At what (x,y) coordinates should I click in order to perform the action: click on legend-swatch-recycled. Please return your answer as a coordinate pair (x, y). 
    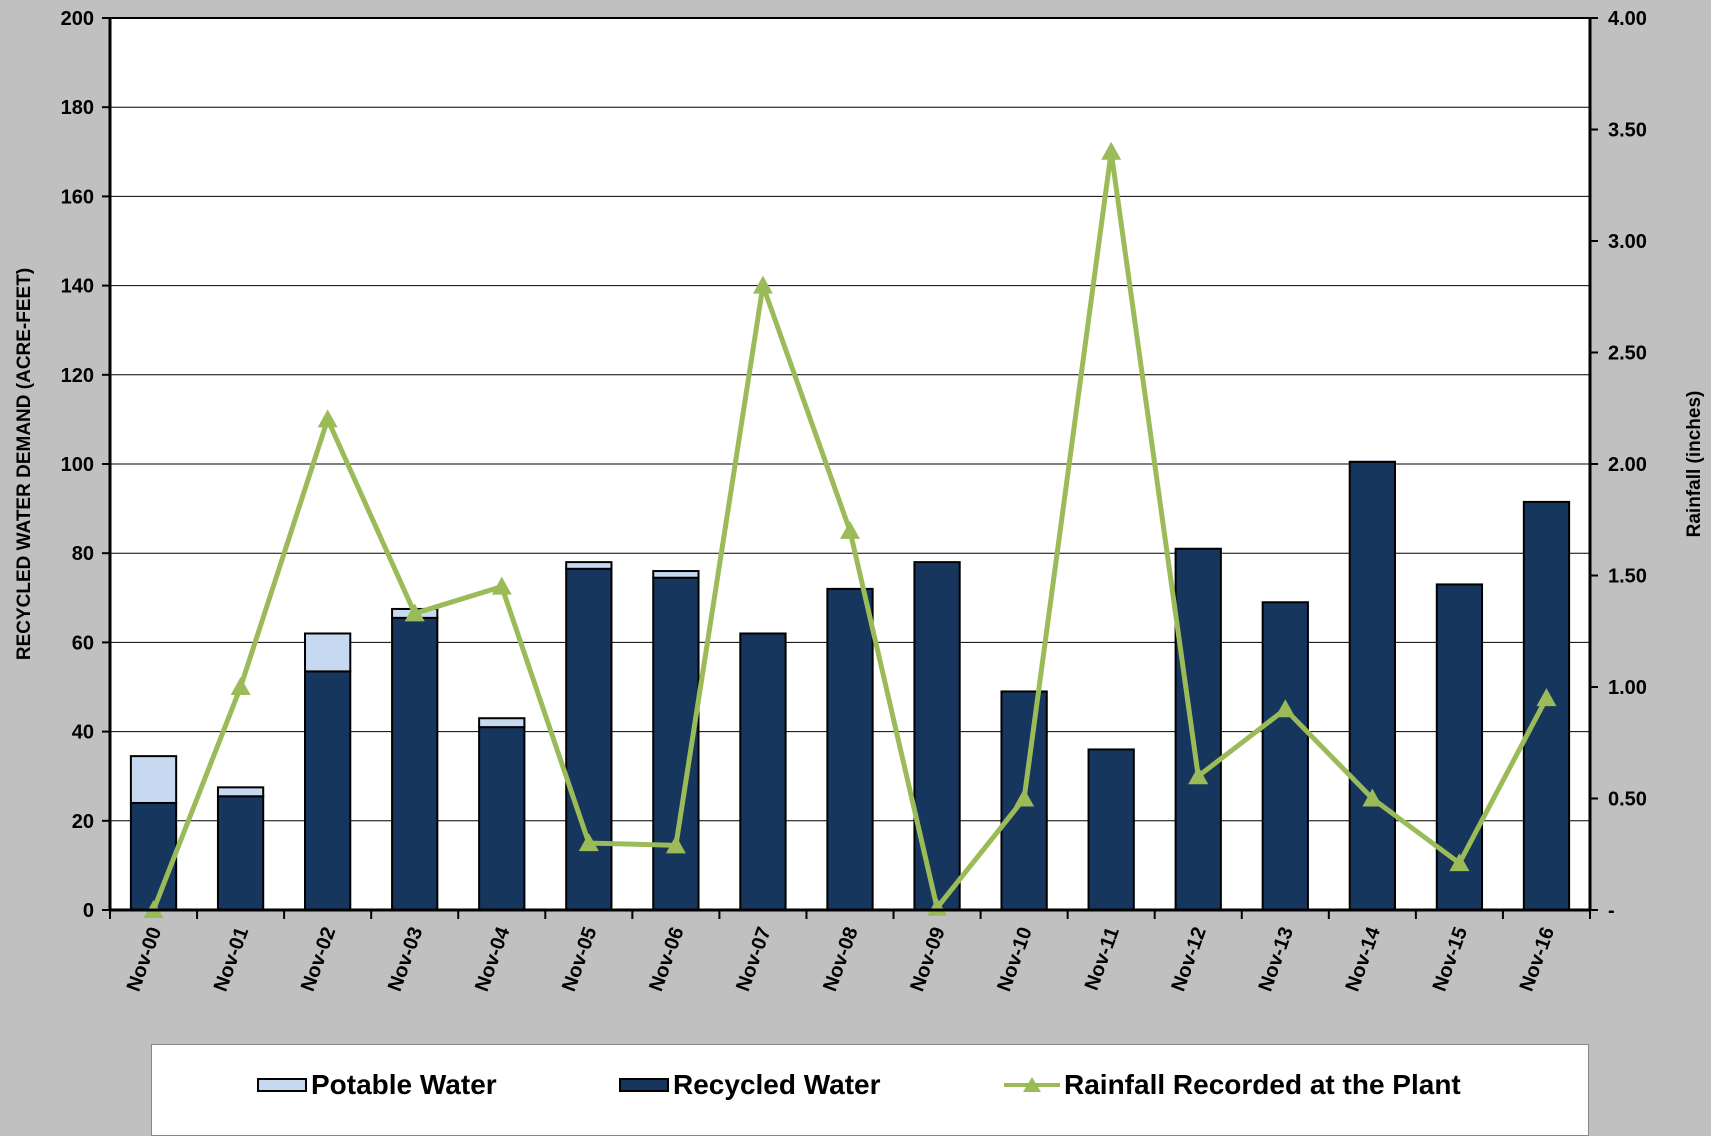
    Looking at the image, I should click on (644, 1085).